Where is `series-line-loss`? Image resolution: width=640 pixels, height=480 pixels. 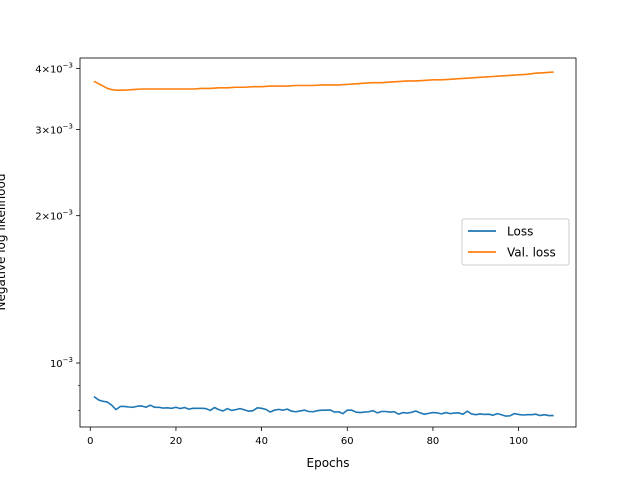
series-line-loss is located at coordinates (323, 406).